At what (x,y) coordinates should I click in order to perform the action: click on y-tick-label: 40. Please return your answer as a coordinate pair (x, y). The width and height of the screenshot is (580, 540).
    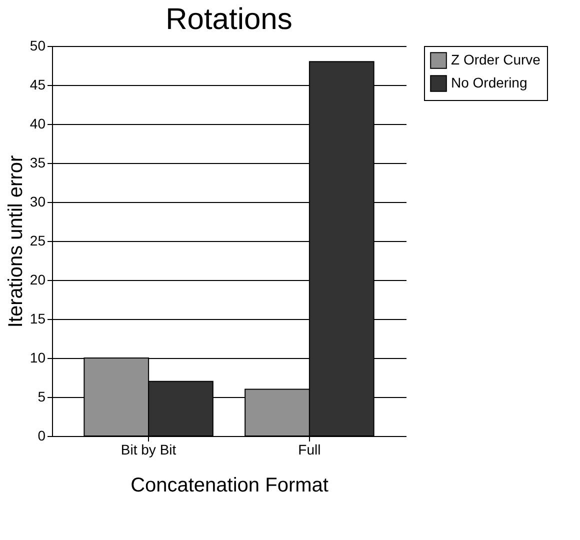
    Looking at the image, I should click on (38, 124).